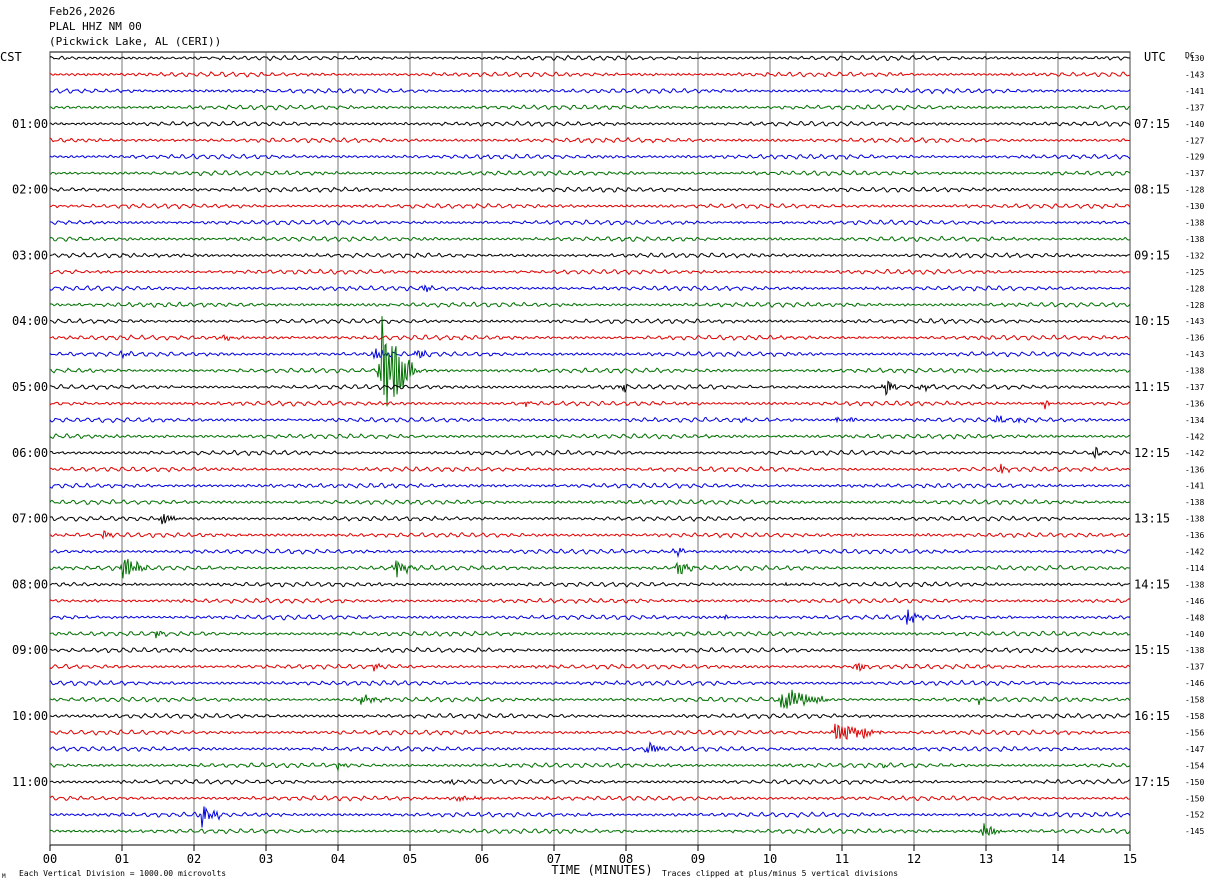  I want to click on x-tick-label: 05, so click(410, 859).